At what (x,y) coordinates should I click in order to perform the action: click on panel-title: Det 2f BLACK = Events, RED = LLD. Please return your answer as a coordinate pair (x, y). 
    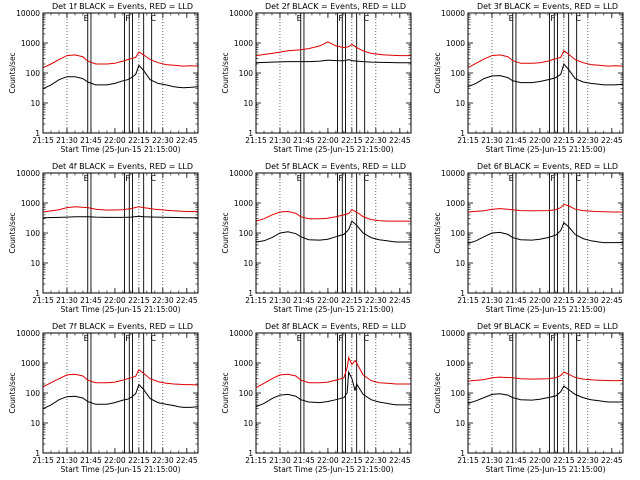
    Looking at the image, I should click on (335, 6).